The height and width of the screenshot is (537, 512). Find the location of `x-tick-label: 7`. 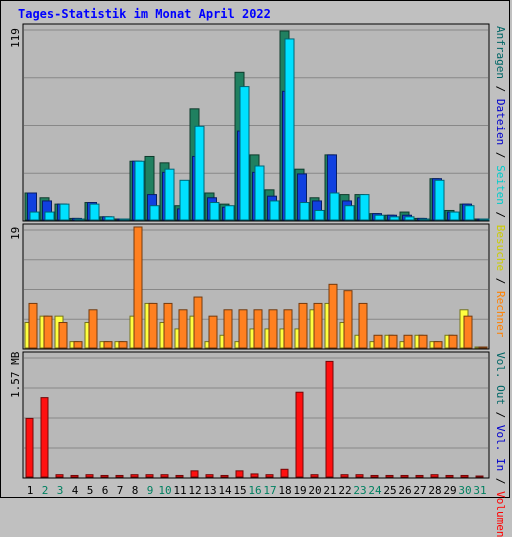

x-tick-label: 7 is located at coordinates (120, 490).